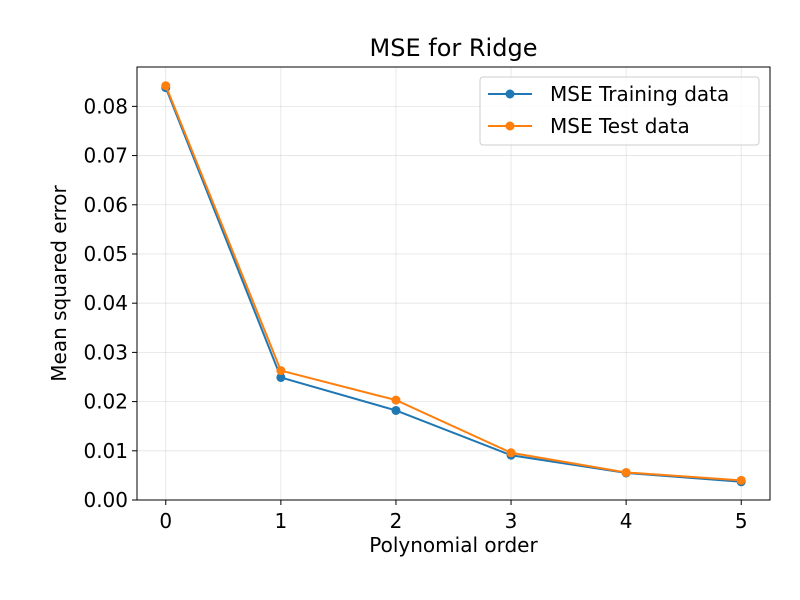  What do you see at coordinates (620, 126) in the screenshot?
I see `legend-label: MSE Test data` at bounding box center [620, 126].